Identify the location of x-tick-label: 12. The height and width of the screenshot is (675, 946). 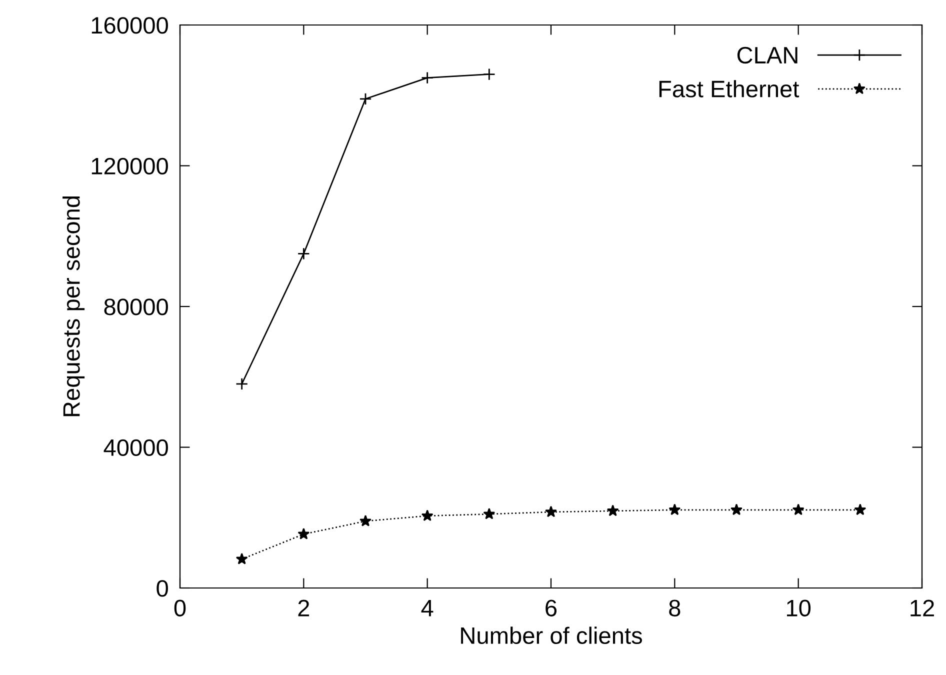
(922, 608).